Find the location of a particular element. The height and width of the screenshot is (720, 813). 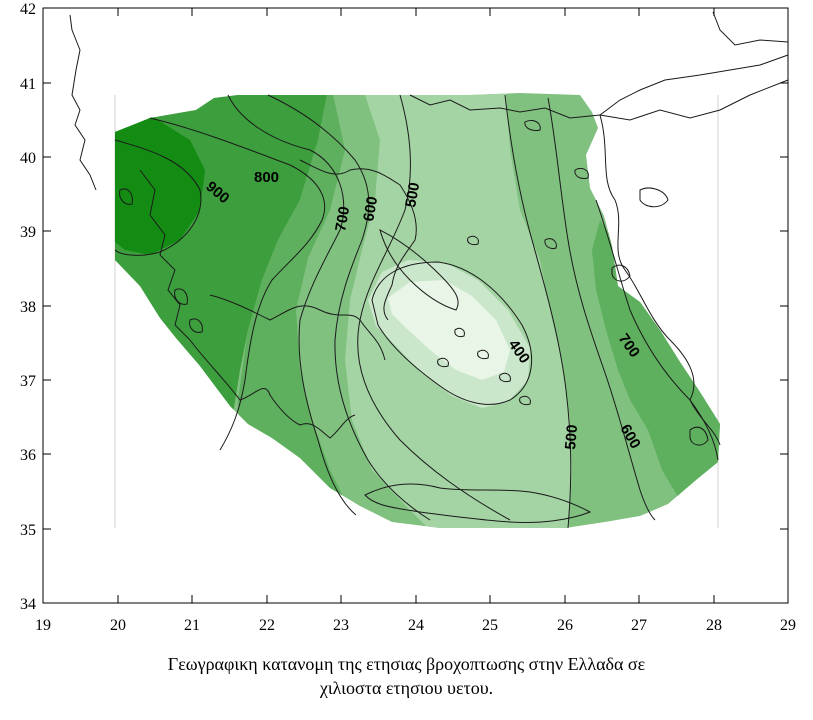

caption-line-2: χιλιοστα ετησιου υετου. is located at coordinates (406, 688).